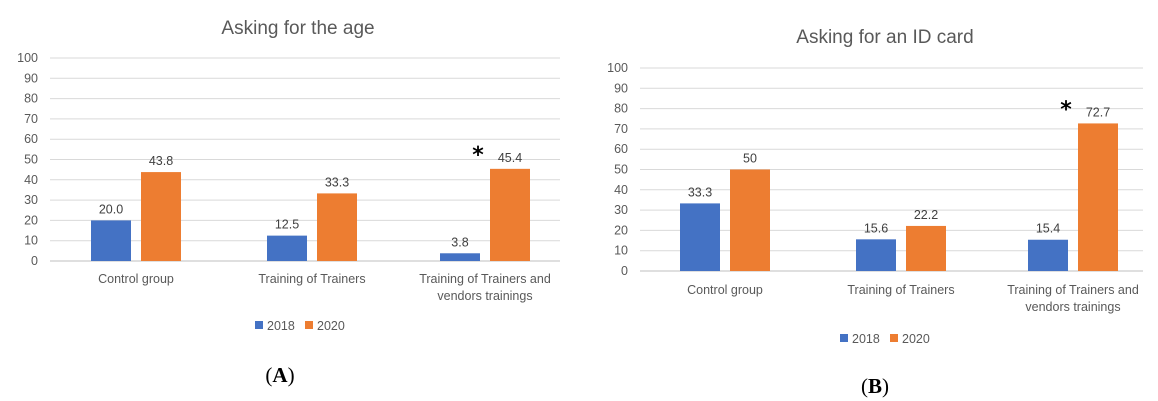 The image size is (1158, 401). Describe the element at coordinates (31, 180) in the screenshot. I see `chart-a-y-tick-label: 40` at that location.